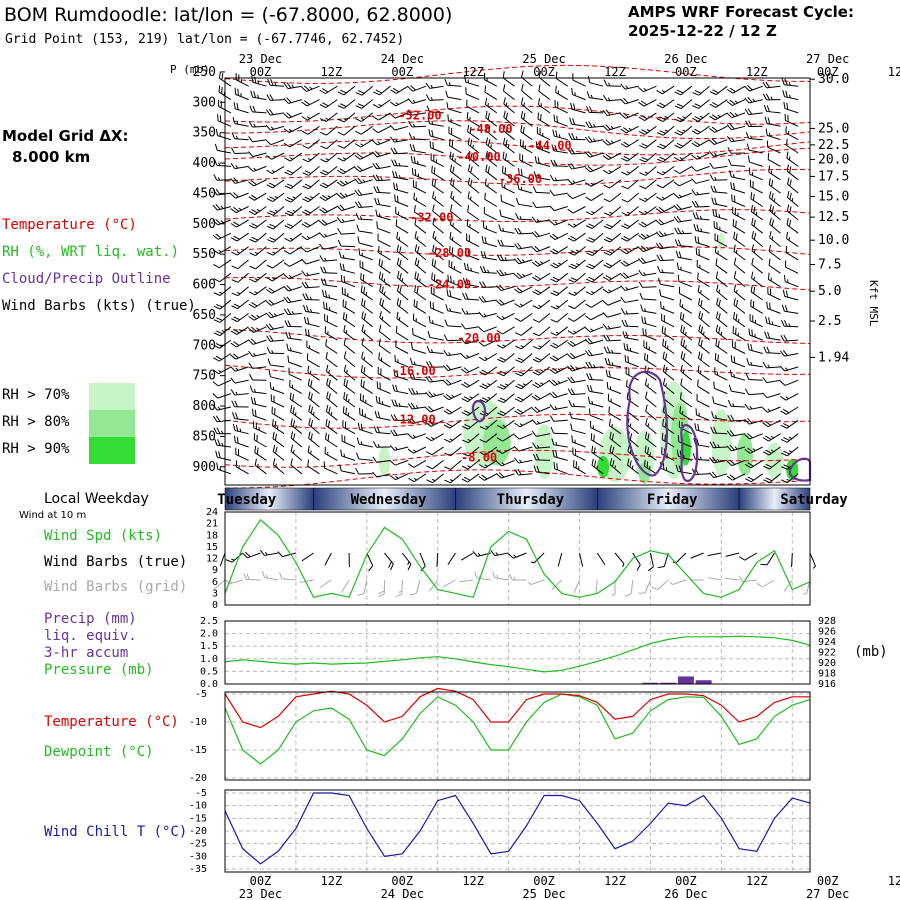  Describe the element at coordinates (517, 558) in the screenshot. I see `wind-speed-line` at that location.